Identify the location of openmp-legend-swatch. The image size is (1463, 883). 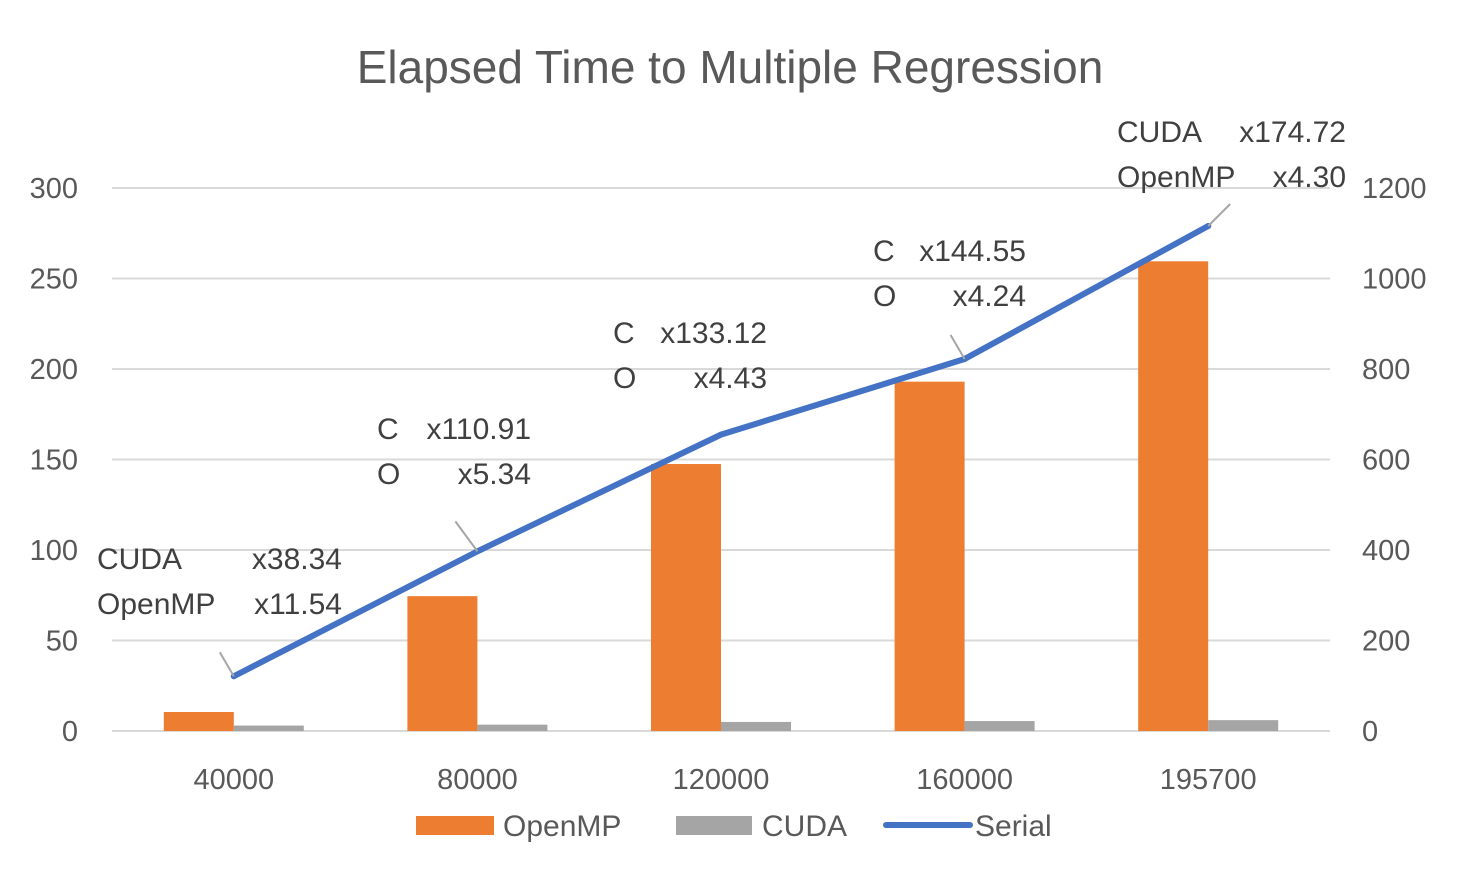
(455, 825).